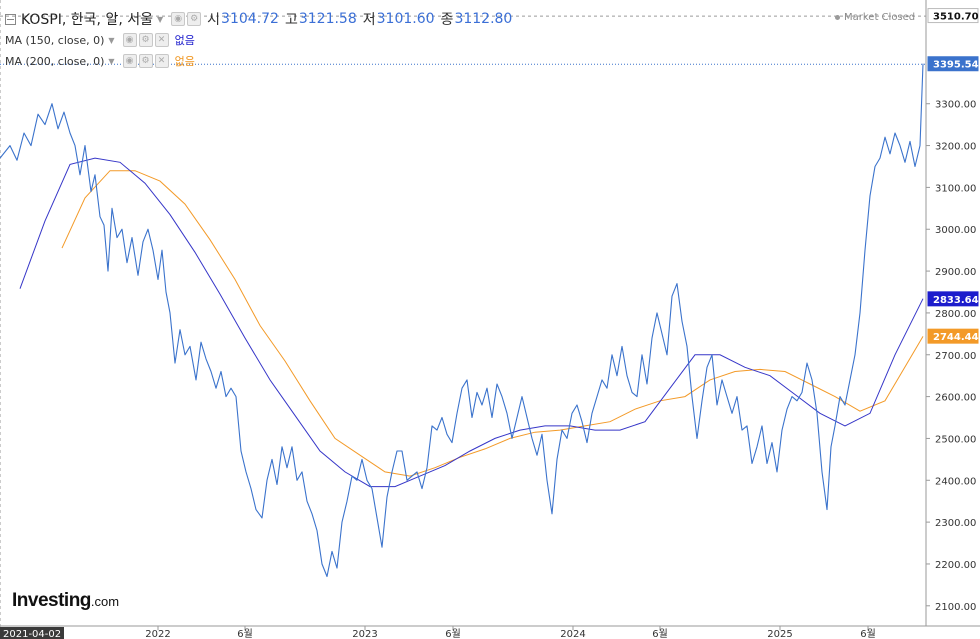 This screenshot has width=980, height=639. What do you see at coordinates (105, 601) in the screenshot?
I see `logo-tld: .com` at bounding box center [105, 601].